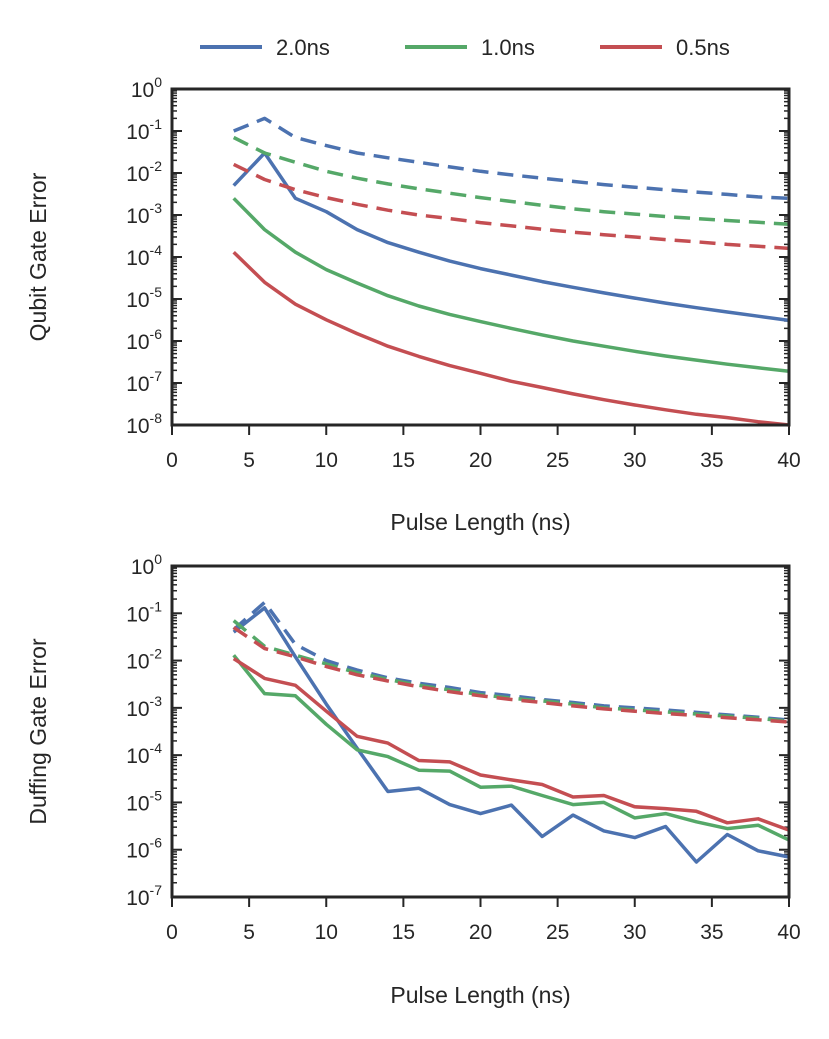 This screenshot has height=1039, width=829. I want to click on qubit-x-tick-label: 35, so click(711, 460).